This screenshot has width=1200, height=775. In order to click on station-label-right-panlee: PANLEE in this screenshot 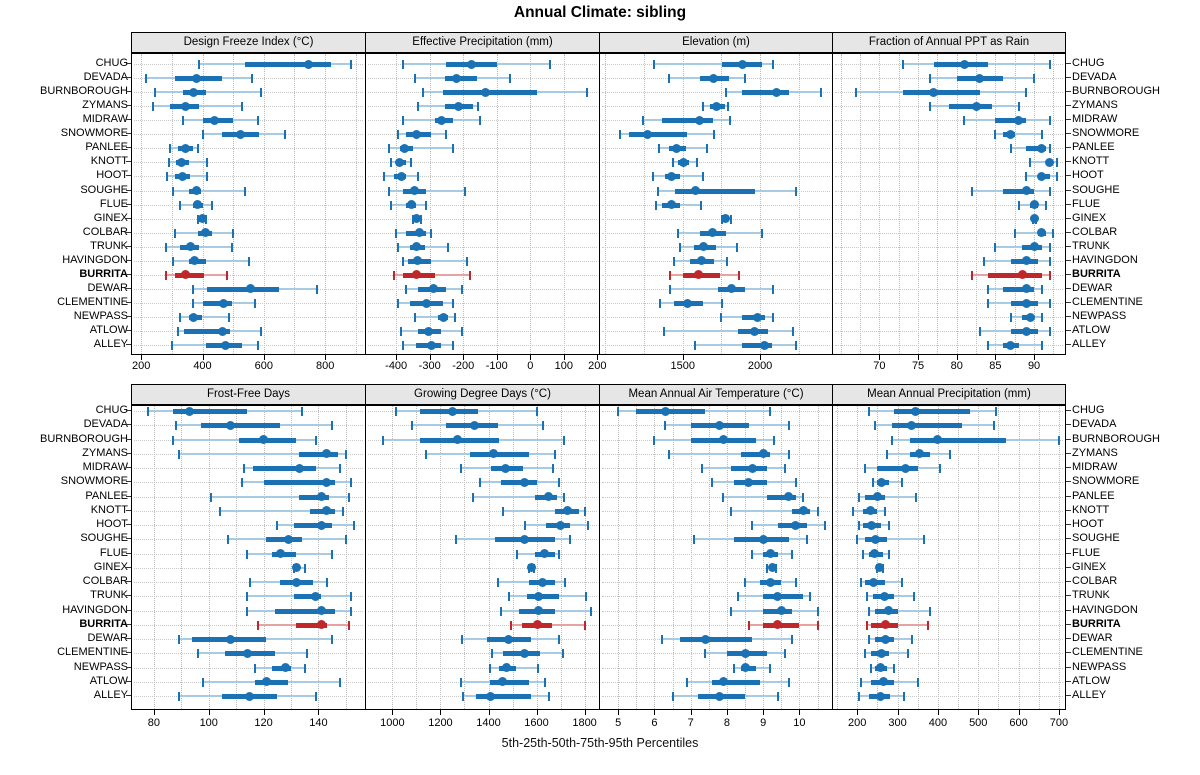, I will do `click(1093, 495)`.